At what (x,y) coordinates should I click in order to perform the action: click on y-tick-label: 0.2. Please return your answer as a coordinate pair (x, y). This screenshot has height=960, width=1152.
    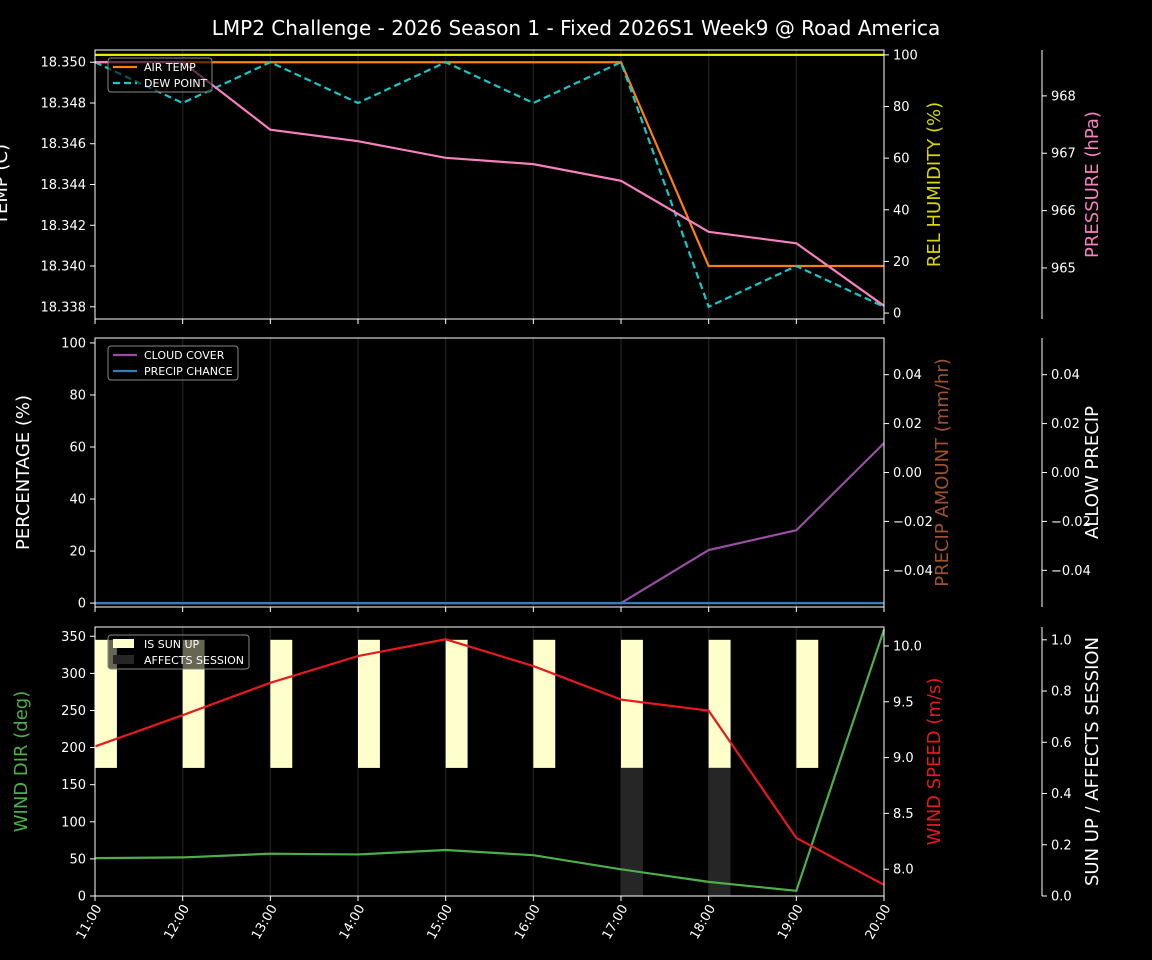
    Looking at the image, I should click on (1061, 845).